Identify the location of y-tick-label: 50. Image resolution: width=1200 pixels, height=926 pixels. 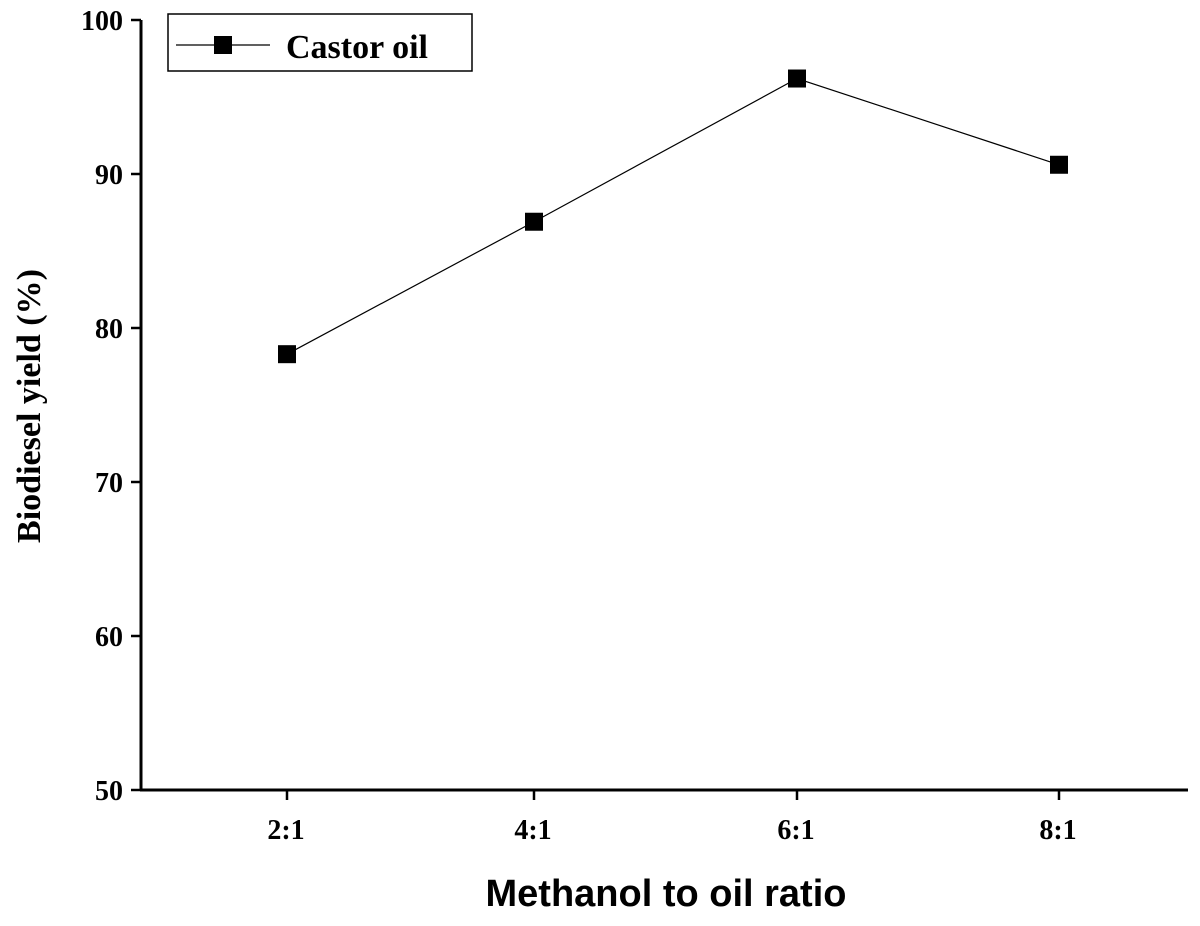
(109, 791).